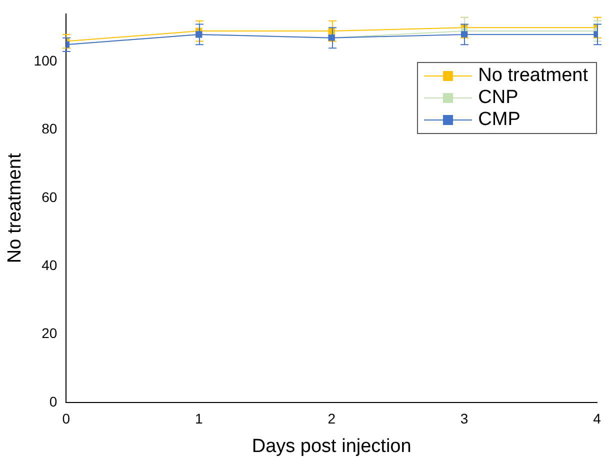 This screenshot has width=605, height=462. I want to click on y-axis-title: No treatment, so click(15, 208).